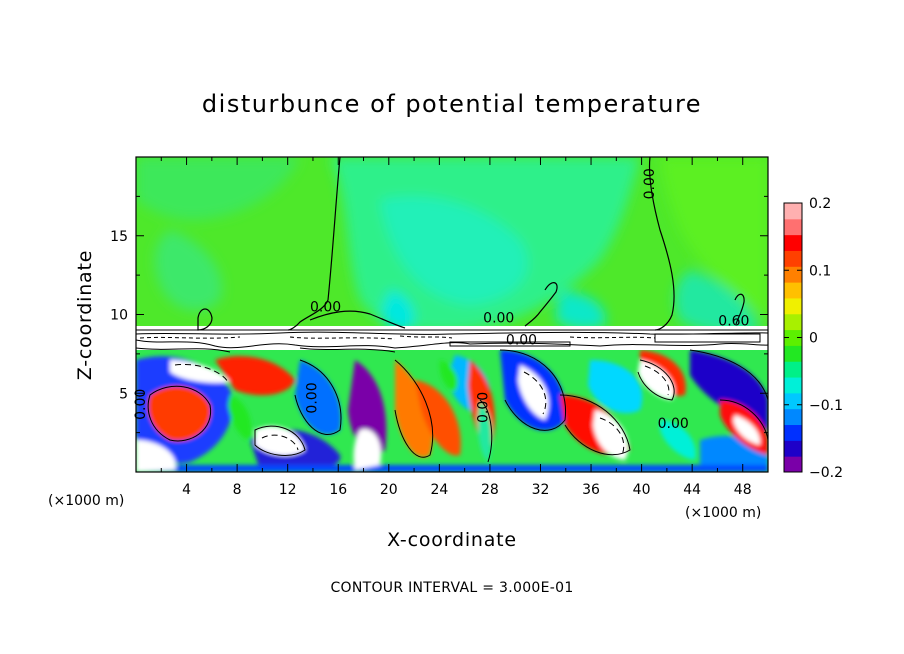 The image size is (904, 654). I want to click on colorbar-tick-label: 0.1, so click(820, 271).